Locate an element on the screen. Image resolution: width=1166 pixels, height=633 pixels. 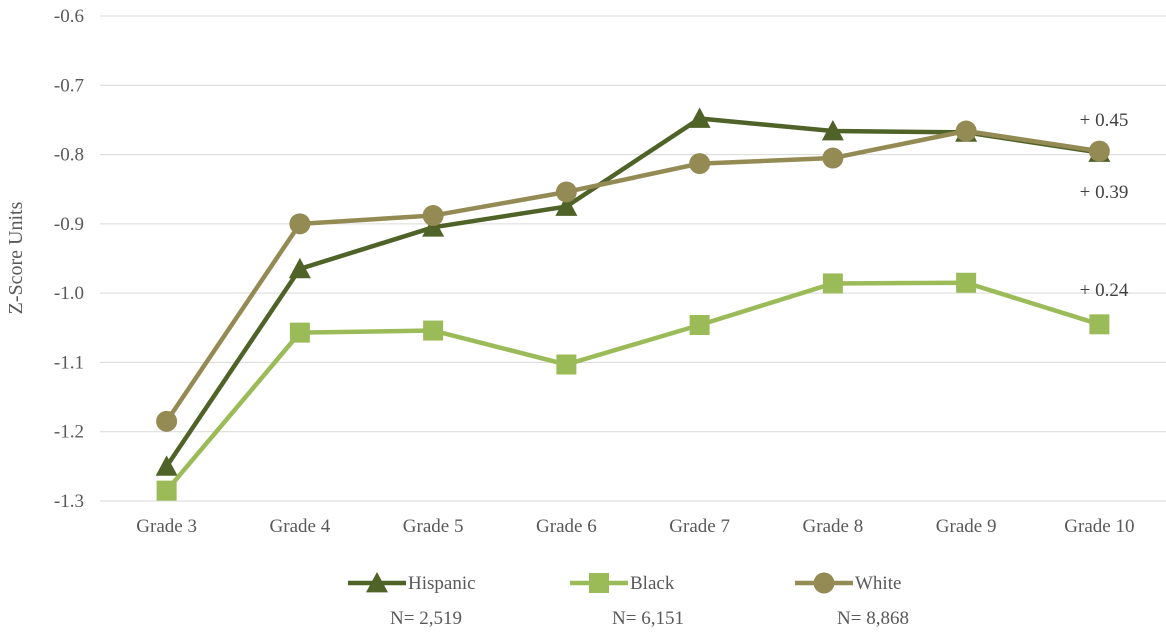
x-tick-label: Grade 5 is located at coordinates (433, 526).